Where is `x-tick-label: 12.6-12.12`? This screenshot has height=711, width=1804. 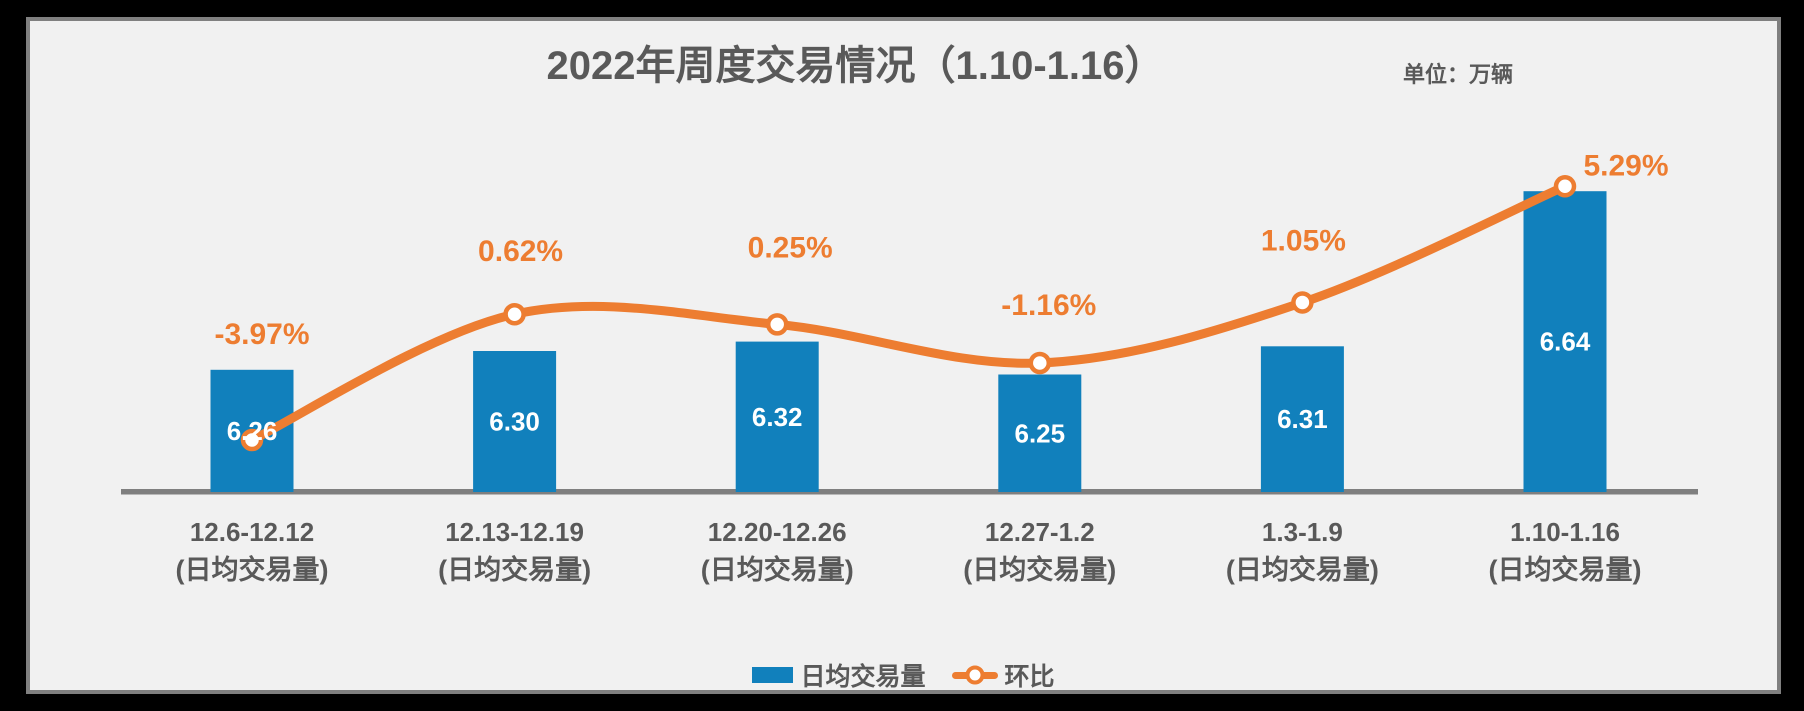 x-tick-label: 12.6-12.12 is located at coordinates (252, 532).